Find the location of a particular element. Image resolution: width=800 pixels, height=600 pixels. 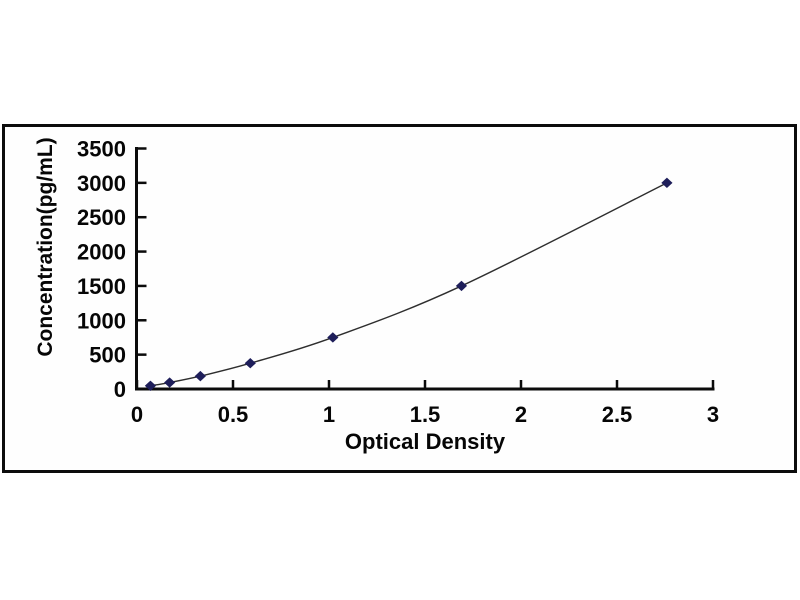

y-tick-label: 500 is located at coordinates (107, 355).